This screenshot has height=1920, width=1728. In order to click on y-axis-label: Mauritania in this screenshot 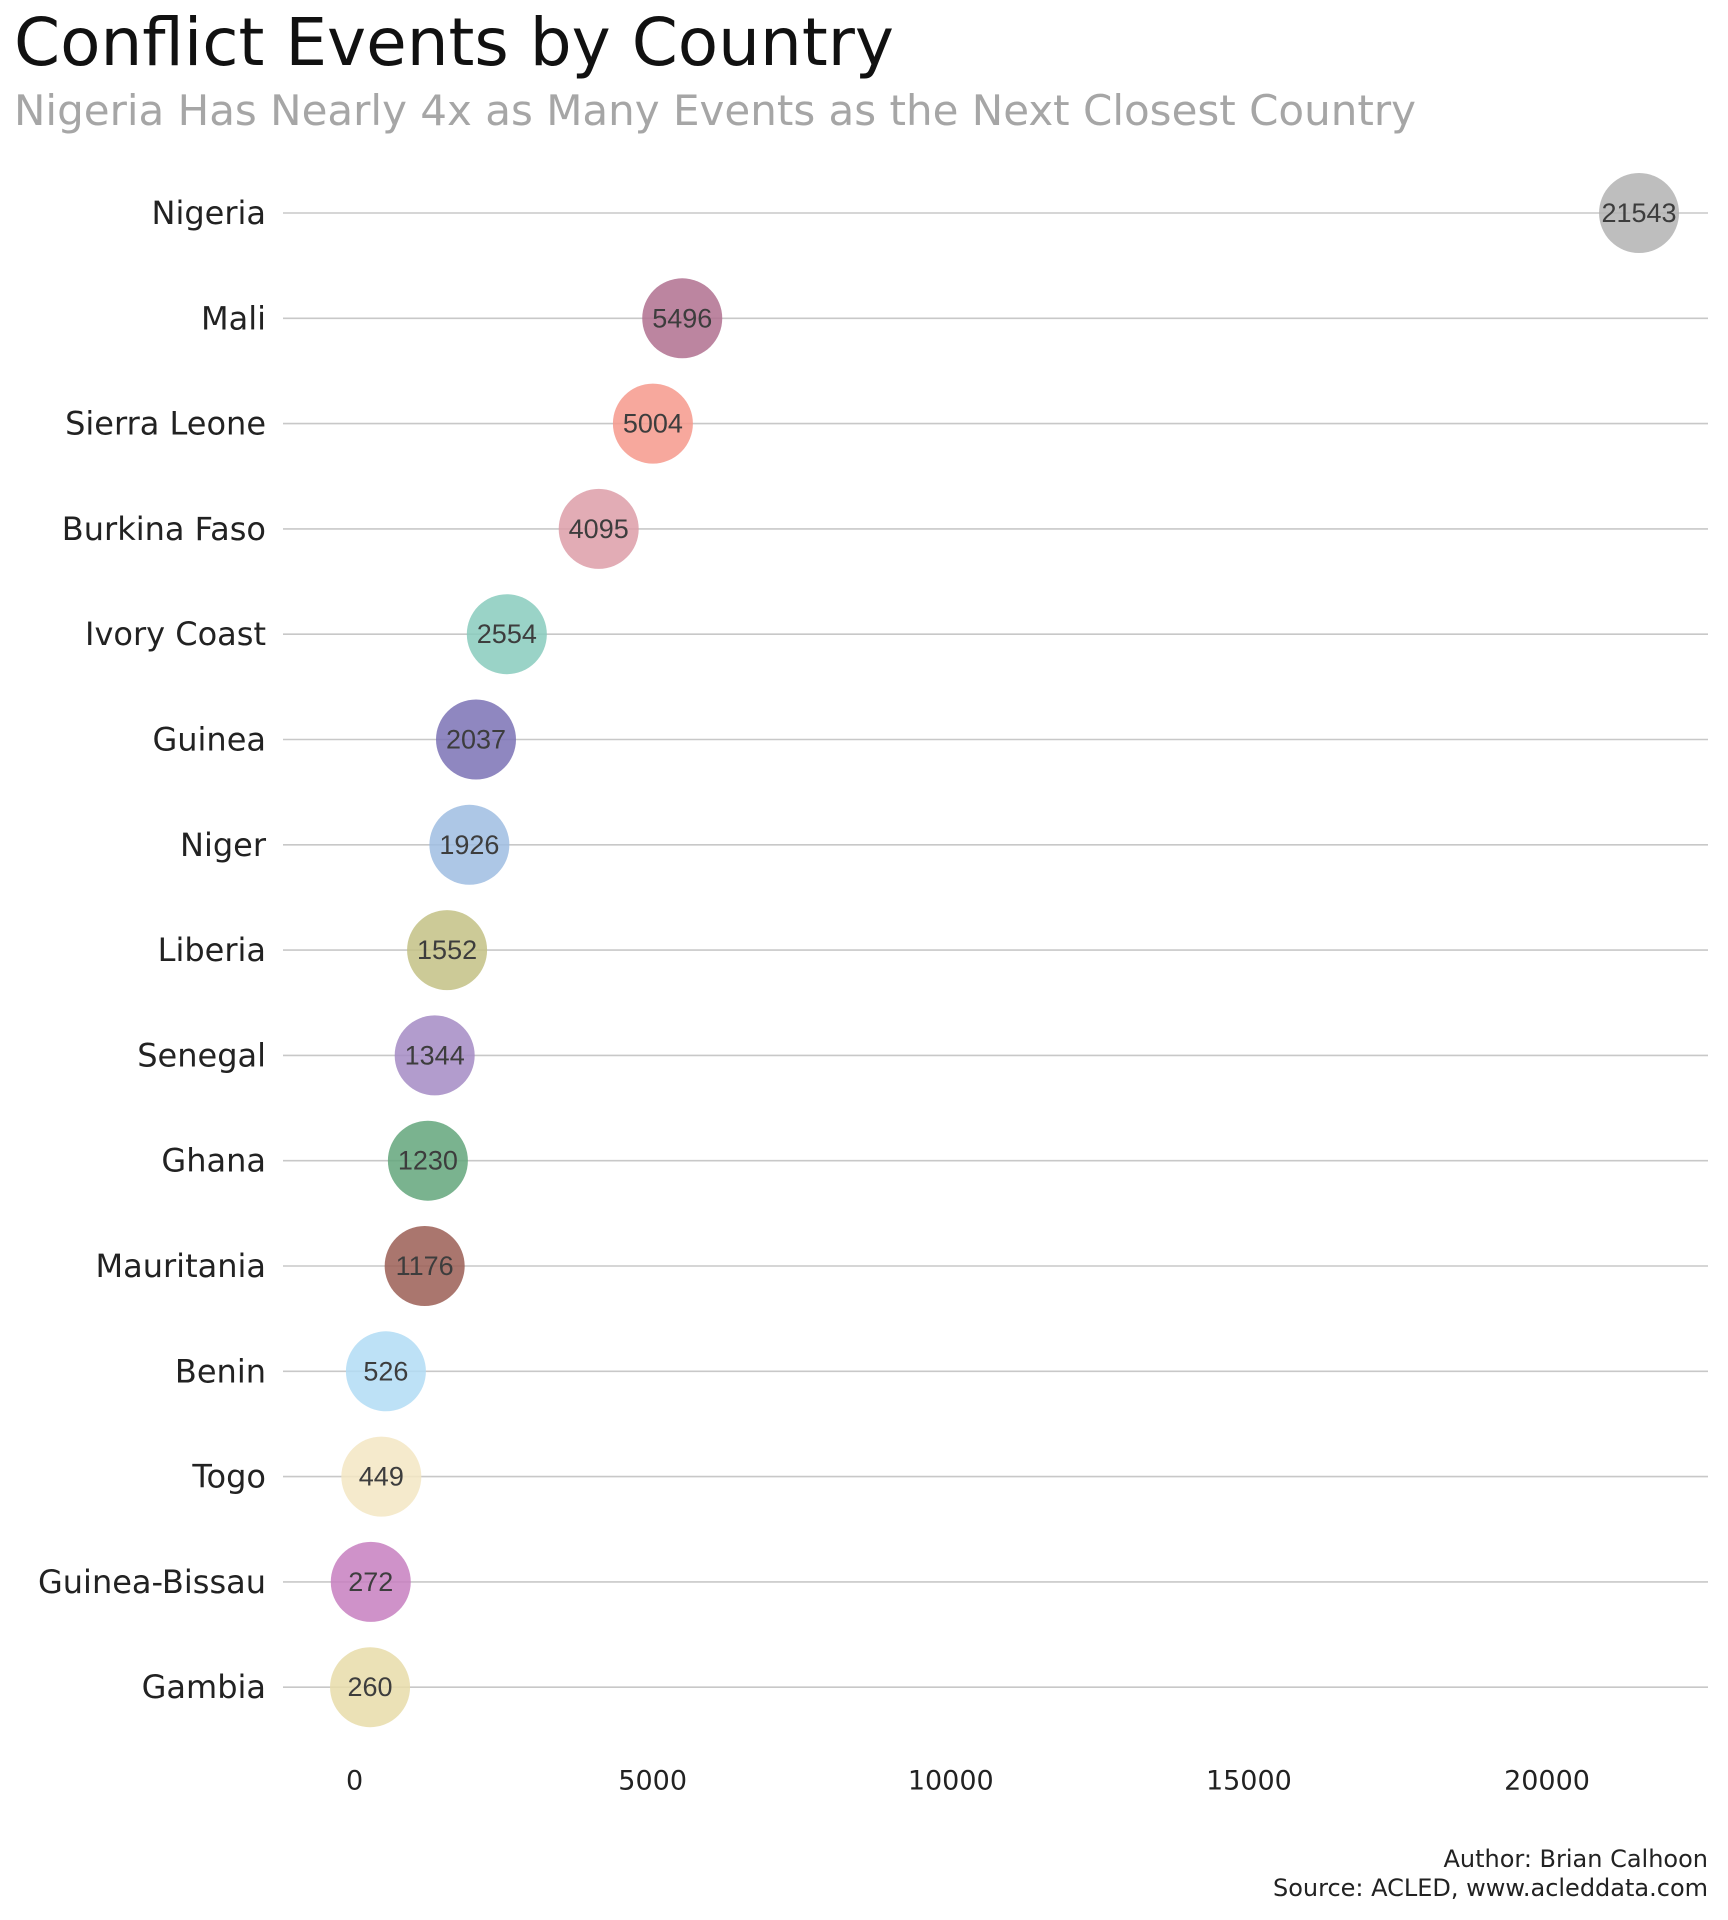, I will do `click(181, 1266)`.